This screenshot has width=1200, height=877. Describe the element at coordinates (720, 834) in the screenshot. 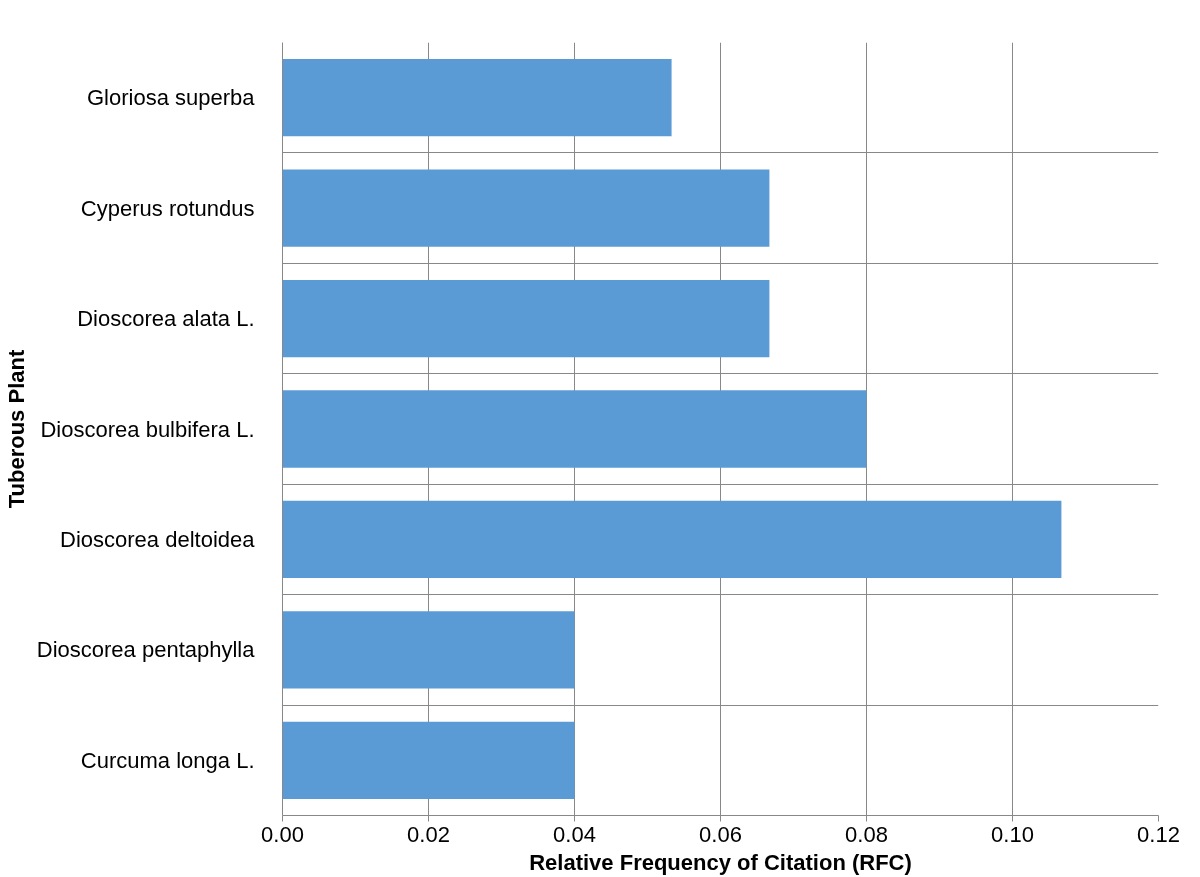

I see `x-tick-label: 0.06` at that location.